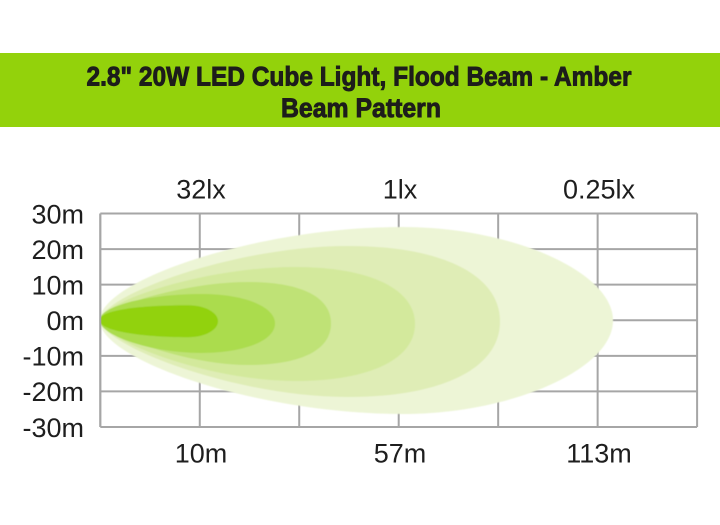 The image size is (720, 525). Describe the element at coordinates (53, 357) in the screenshot. I see `svg-text: -10m` at that location.